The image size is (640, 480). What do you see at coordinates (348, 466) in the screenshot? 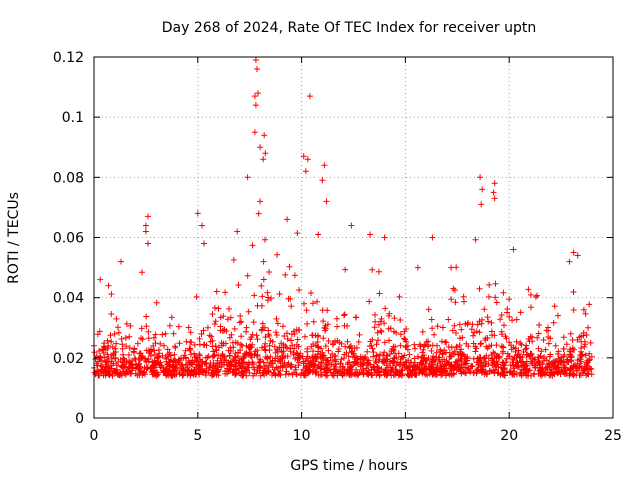
I see `x-axis-label: GPS time / hours` at bounding box center [348, 466].